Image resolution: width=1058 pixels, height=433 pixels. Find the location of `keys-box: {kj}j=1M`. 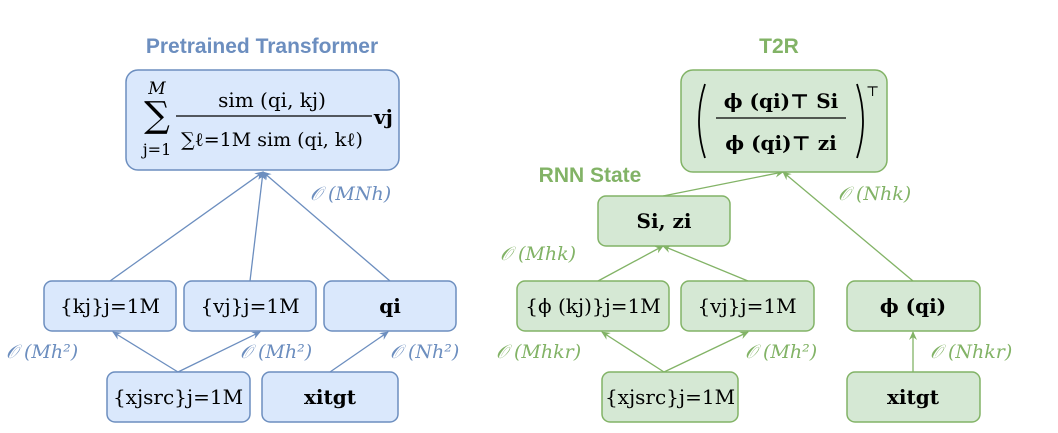

keys-box: {kj}j=1M is located at coordinates (110, 306).